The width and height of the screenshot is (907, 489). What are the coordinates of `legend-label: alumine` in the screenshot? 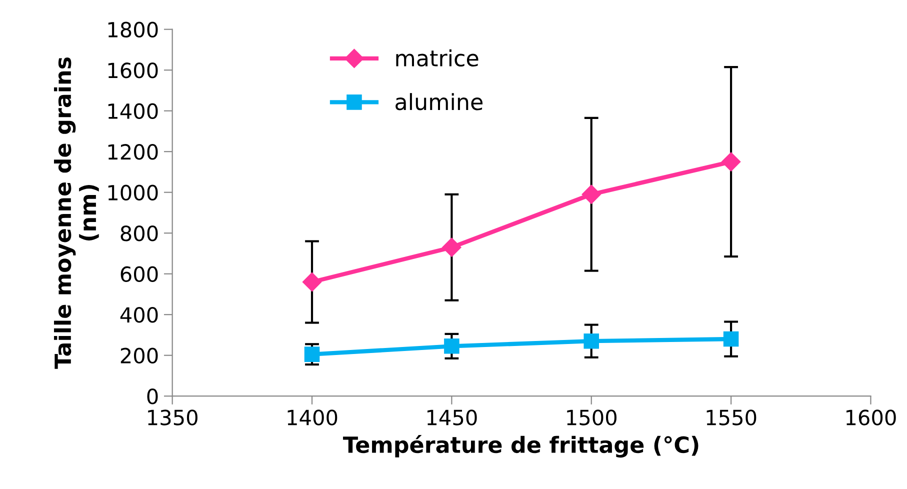 It's located at (439, 101).